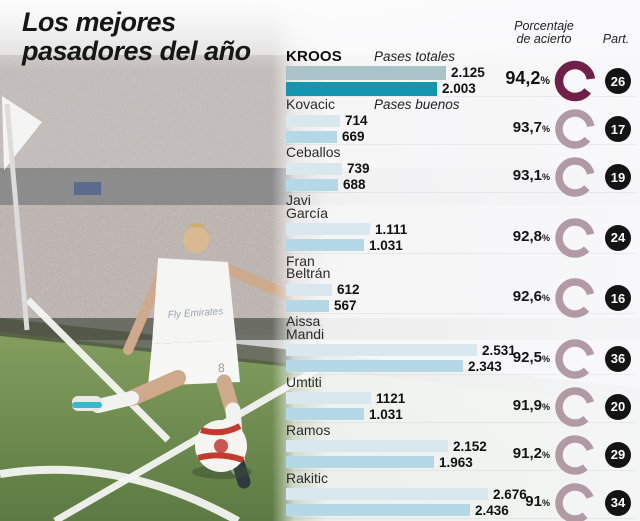 Image resolution: width=640 pixels, height=521 pixels. What do you see at coordinates (461, 448) in the screenshot?
I see `player-row: Ramos 2.152 1.963 91,2% 29` at bounding box center [461, 448].